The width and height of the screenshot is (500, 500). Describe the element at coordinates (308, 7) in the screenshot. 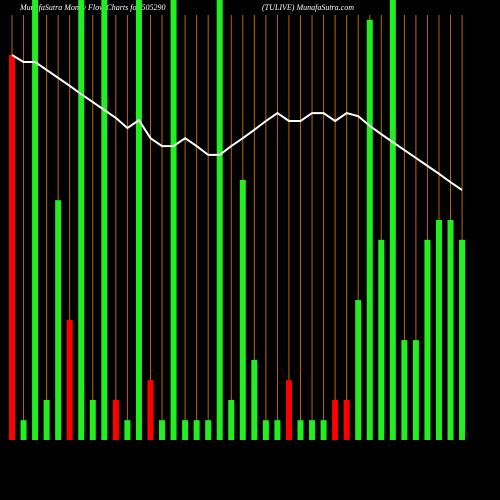

I see `chart-subtitle: (TULIVE) MunafaSutra.com` at that location.